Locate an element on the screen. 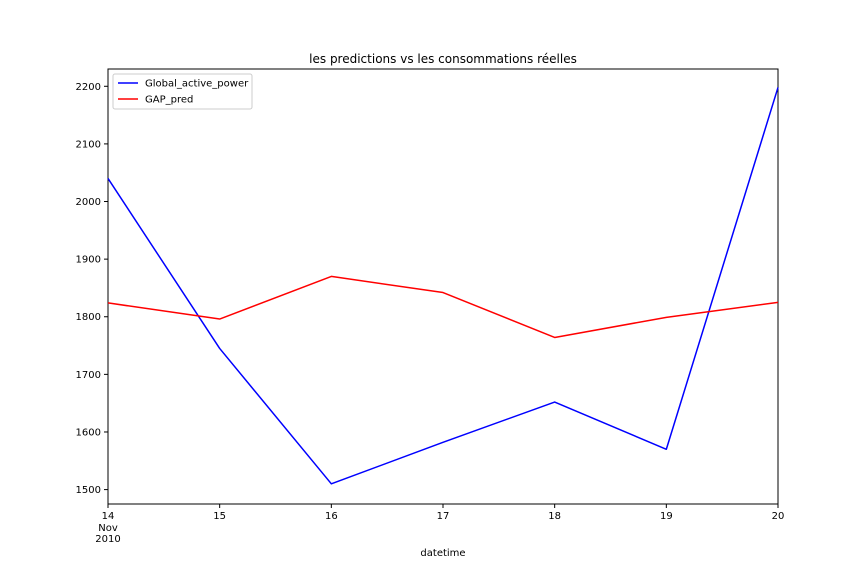 The height and width of the screenshot is (576, 864). x-tick-label: 20 is located at coordinates (778, 516).